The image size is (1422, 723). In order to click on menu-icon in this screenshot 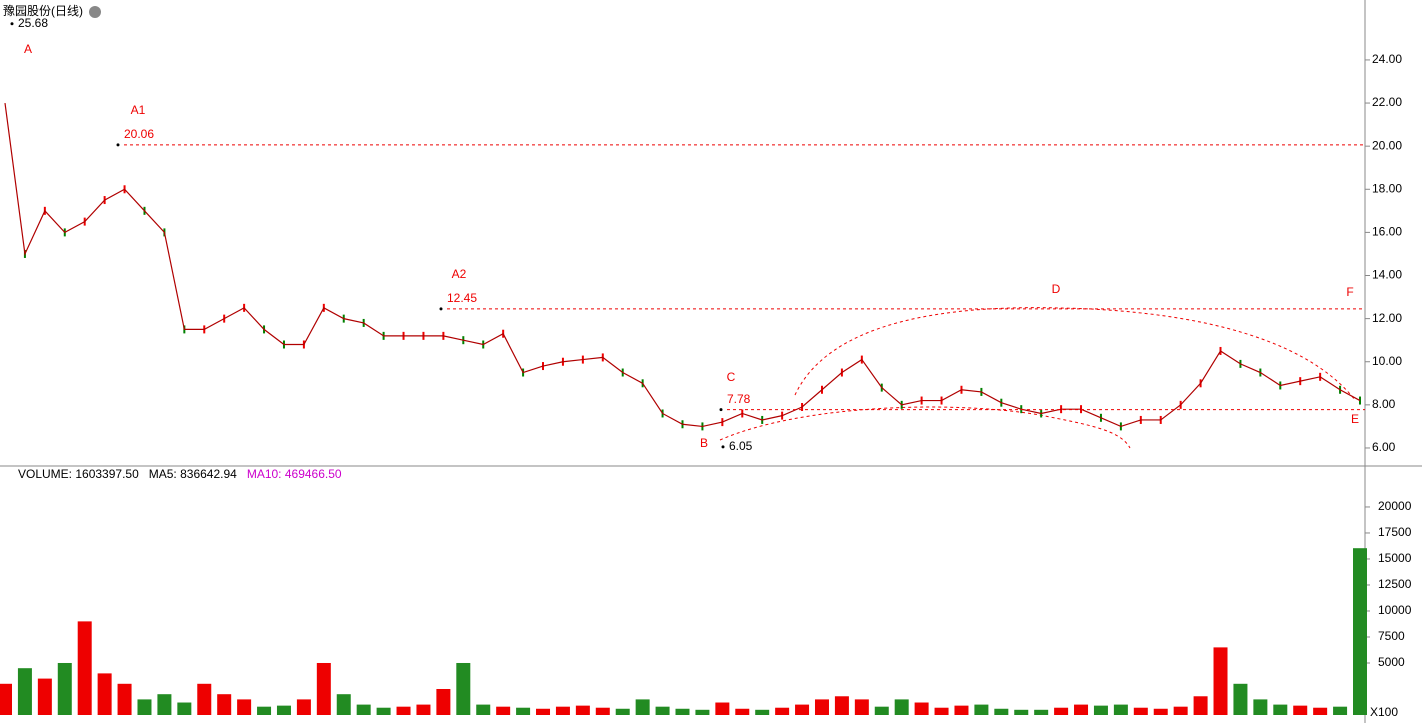, I will do `click(95, 12)`.